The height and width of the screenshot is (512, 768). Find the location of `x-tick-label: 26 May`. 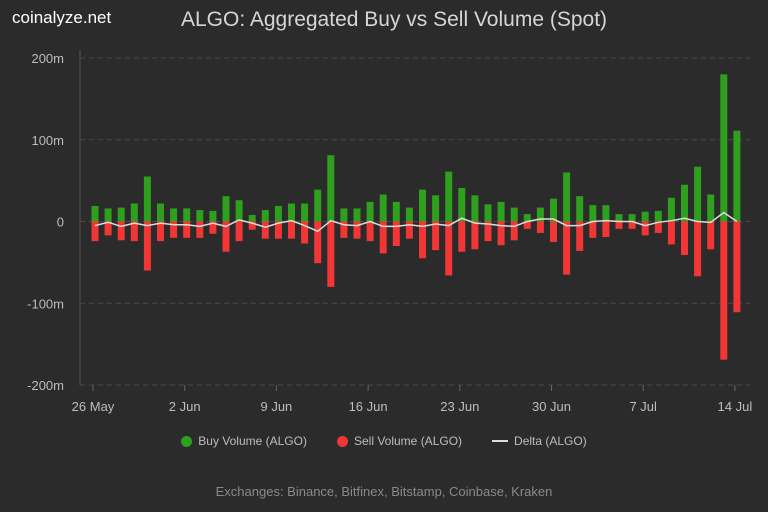

x-tick-label: 26 May is located at coordinates (93, 406).